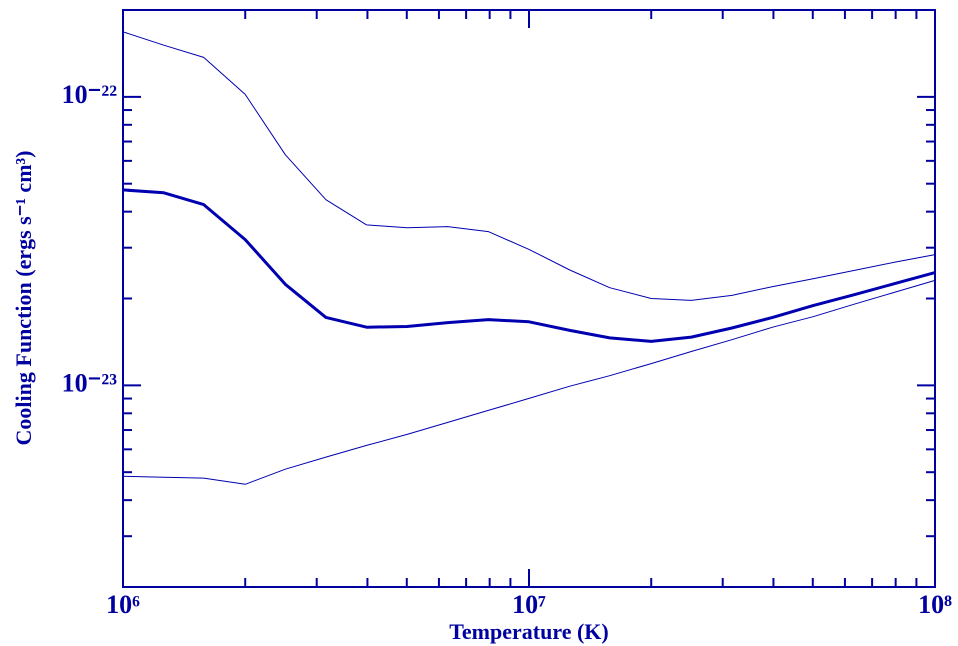 The image size is (958, 646). Describe the element at coordinates (935, 604) in the screenshot. I see `x-tick-label: 10⁸` at that location.